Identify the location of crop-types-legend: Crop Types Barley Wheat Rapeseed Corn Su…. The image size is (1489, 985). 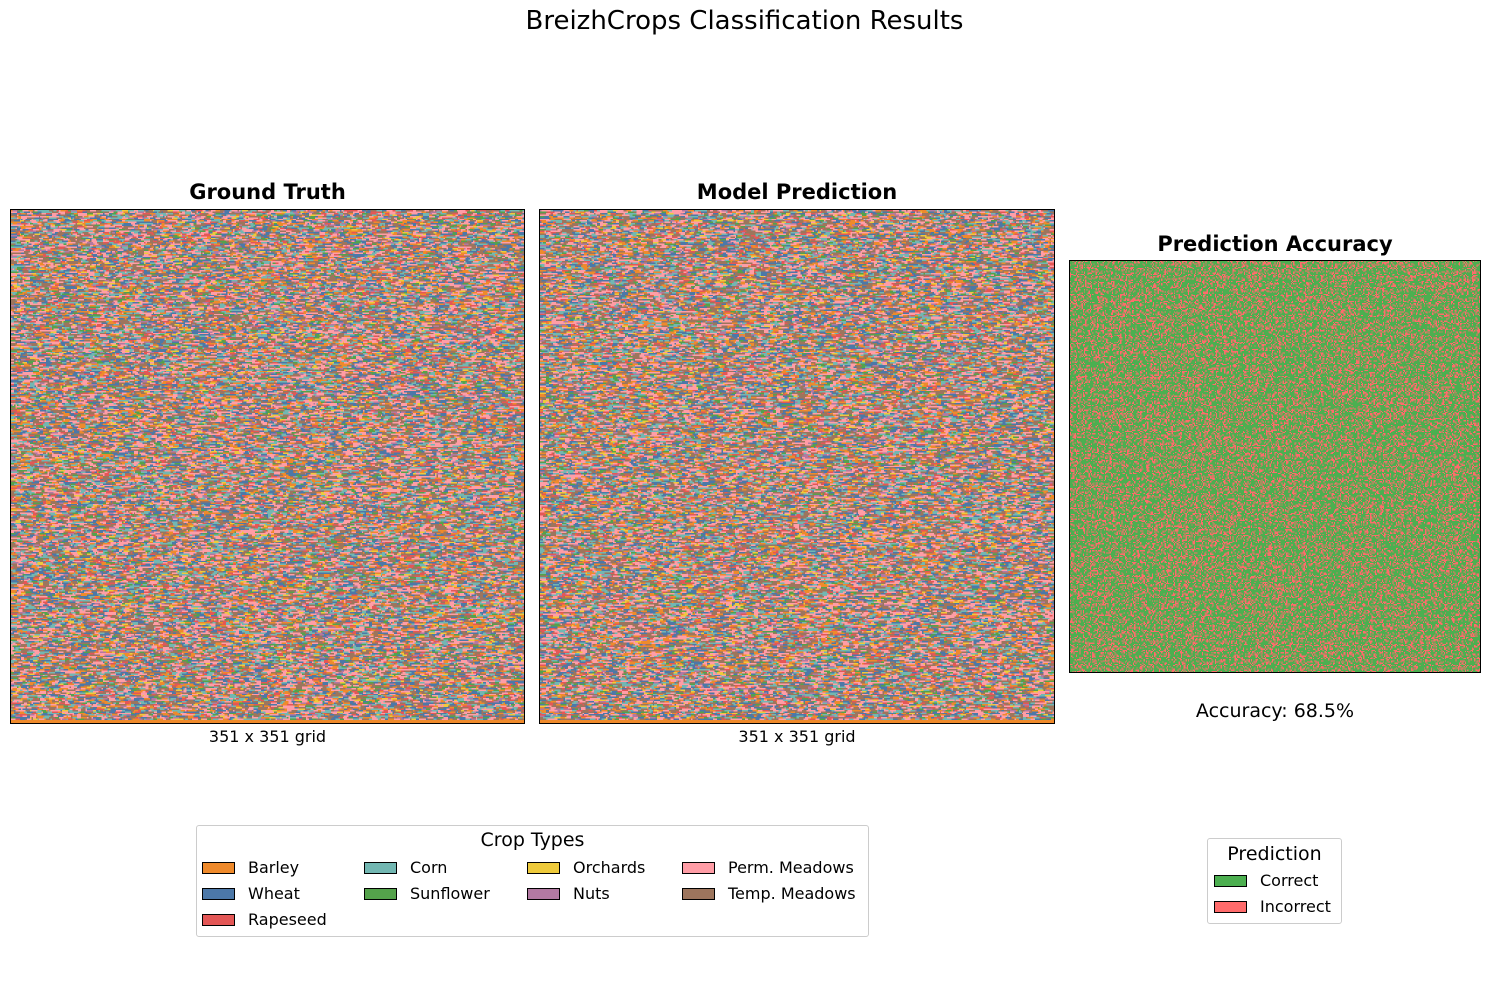
(532, 881).